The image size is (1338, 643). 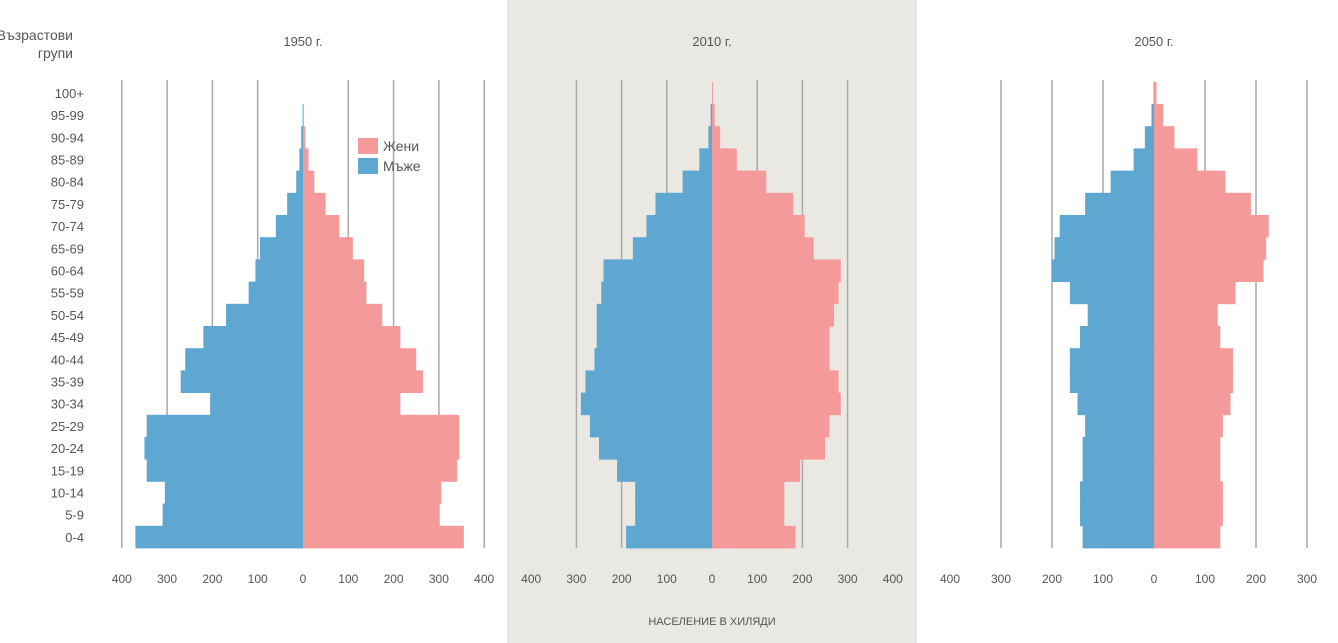 What do you see at coordinates (67, 182) in the screenshot?
I see `age-group-label: 80-84` at bounding box center [67, 182].